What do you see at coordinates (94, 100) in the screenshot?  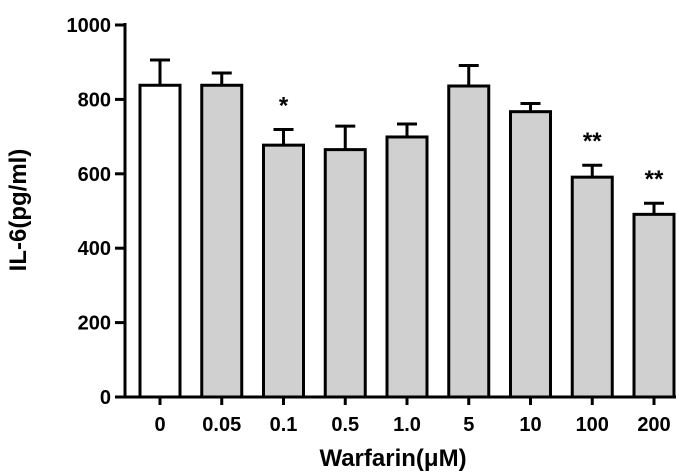 I see `y-tick-label-4: 800` at bounding box center [94, 100].